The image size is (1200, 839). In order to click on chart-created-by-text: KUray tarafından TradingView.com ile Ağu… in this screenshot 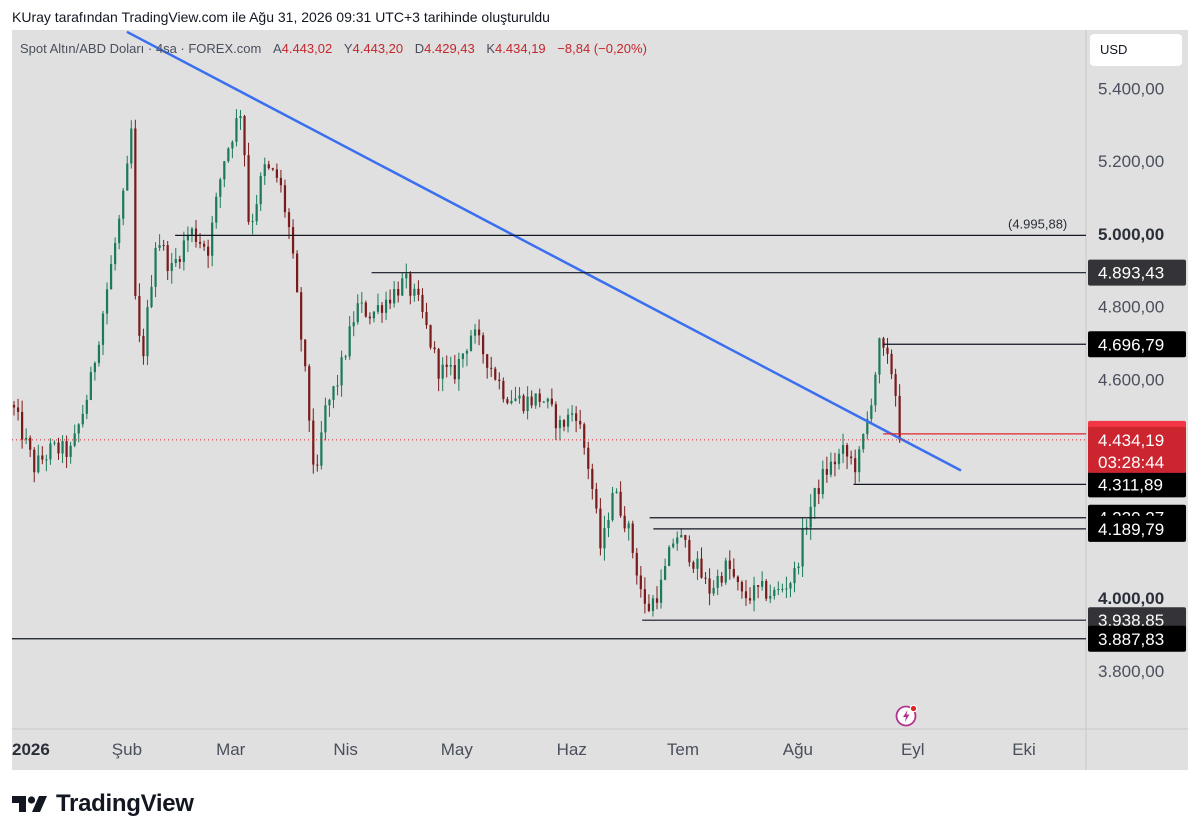, I will do `click(281, 17)`.